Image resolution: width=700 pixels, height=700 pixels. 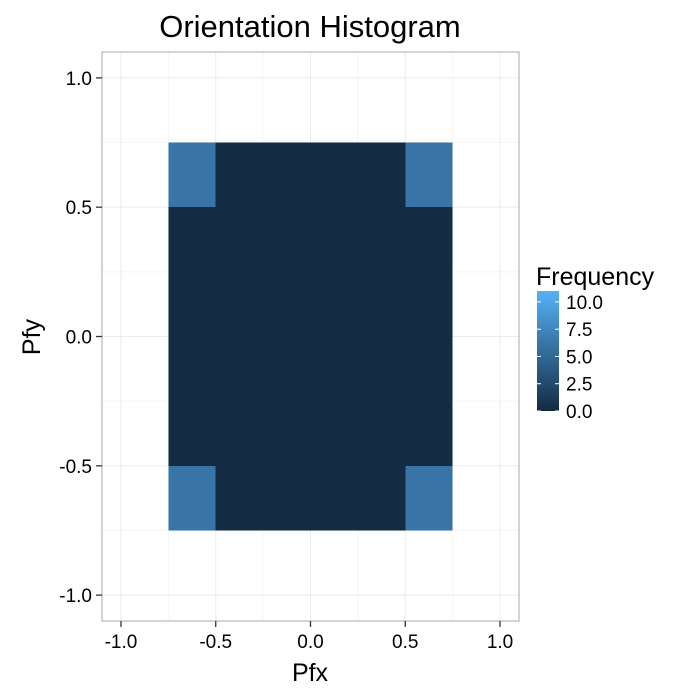 What do you see at coordinates (75, 467) in the screenshot?
I see `y-tick-label: -0.5` at bounding box center [75, 467].